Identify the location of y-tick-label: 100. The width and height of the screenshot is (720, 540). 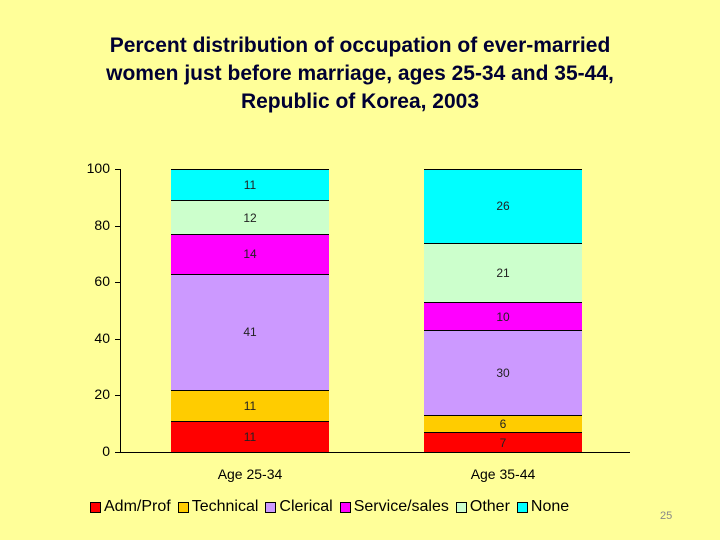
(98, 168).